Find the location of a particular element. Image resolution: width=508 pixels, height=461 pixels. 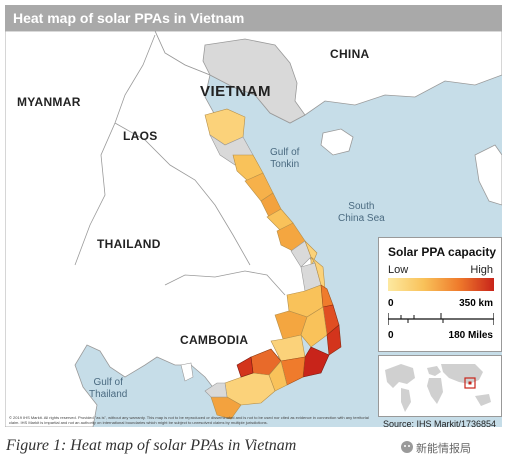

wechat-icon is located at coordinates (407, 447).